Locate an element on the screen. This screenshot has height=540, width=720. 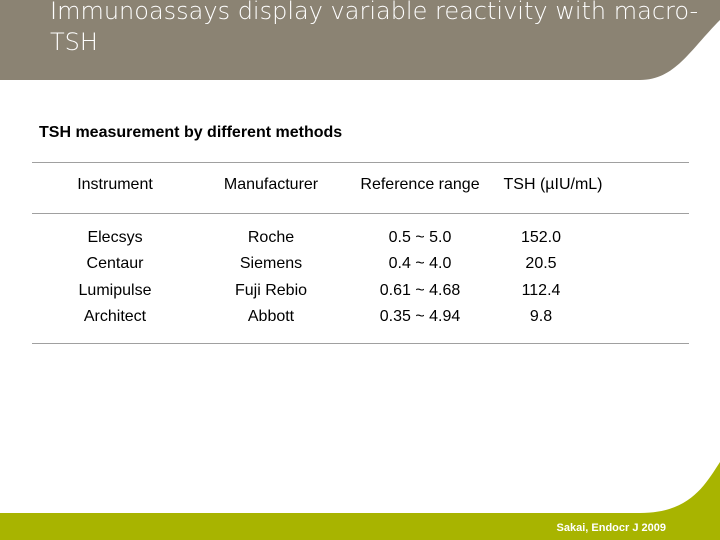
table-cell: Siemens is located at coordinates (271, 264).